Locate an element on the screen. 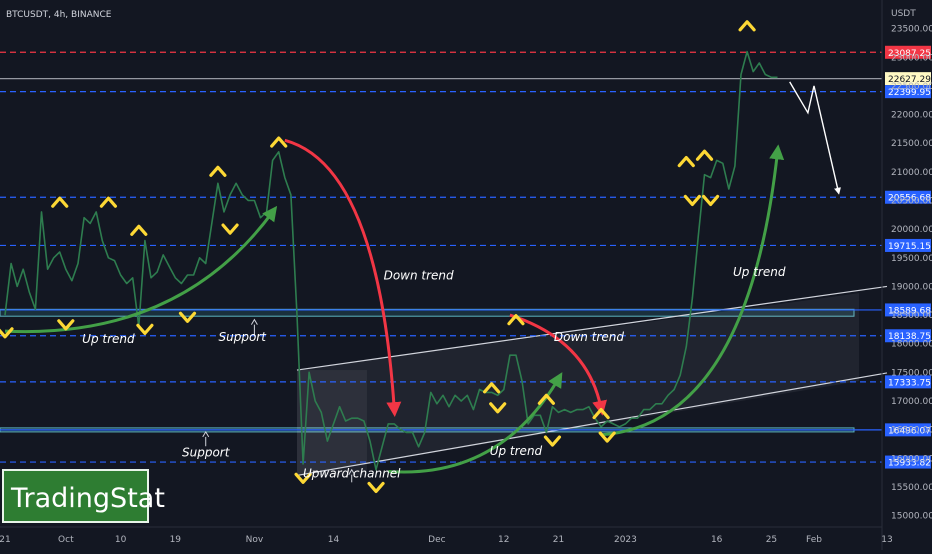 The image size is (932, 554). channel-upper-line is located at coordinates (592, 328).